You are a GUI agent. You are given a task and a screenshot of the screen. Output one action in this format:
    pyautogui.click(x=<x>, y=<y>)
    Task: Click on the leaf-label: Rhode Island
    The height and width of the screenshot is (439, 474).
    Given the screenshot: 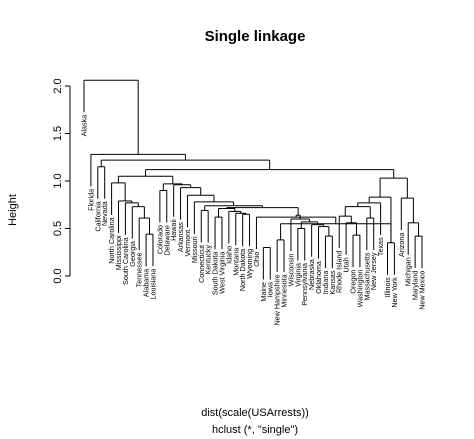 What is the action you would take?
    pyautogui.click(x=339, y=272)
    